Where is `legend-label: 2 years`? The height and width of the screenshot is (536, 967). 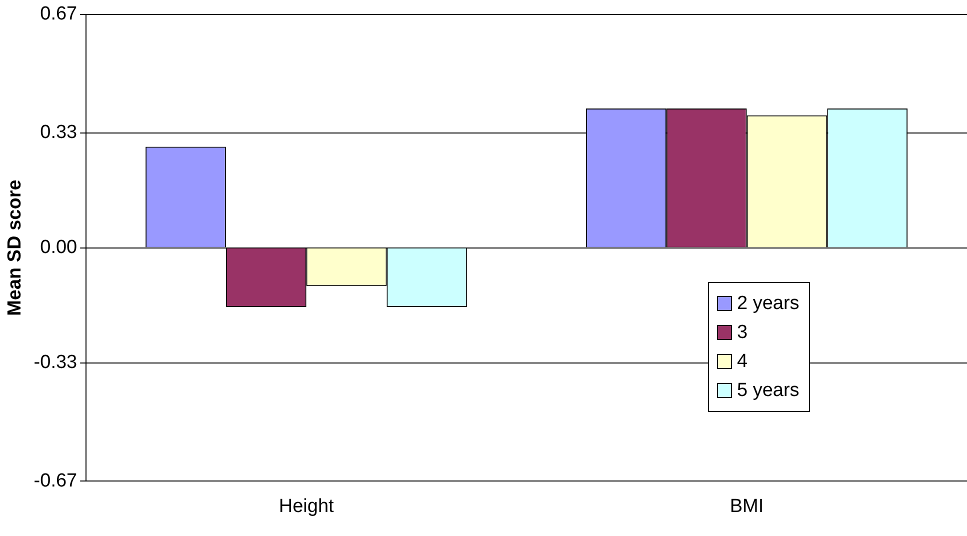
legend-label: 2 years is located at coordinates (768, 303).